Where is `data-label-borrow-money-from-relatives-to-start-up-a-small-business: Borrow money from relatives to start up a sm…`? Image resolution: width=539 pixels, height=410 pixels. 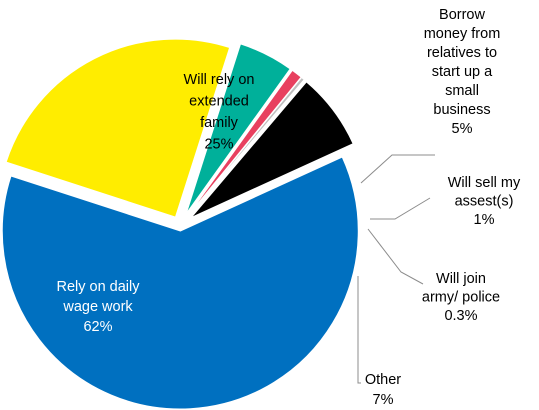 data-label-borrow-money-from-relatives-to-start-up-a-small-business: Borrow money from relatives to start up a sm… is located at coordinates (462, 72).